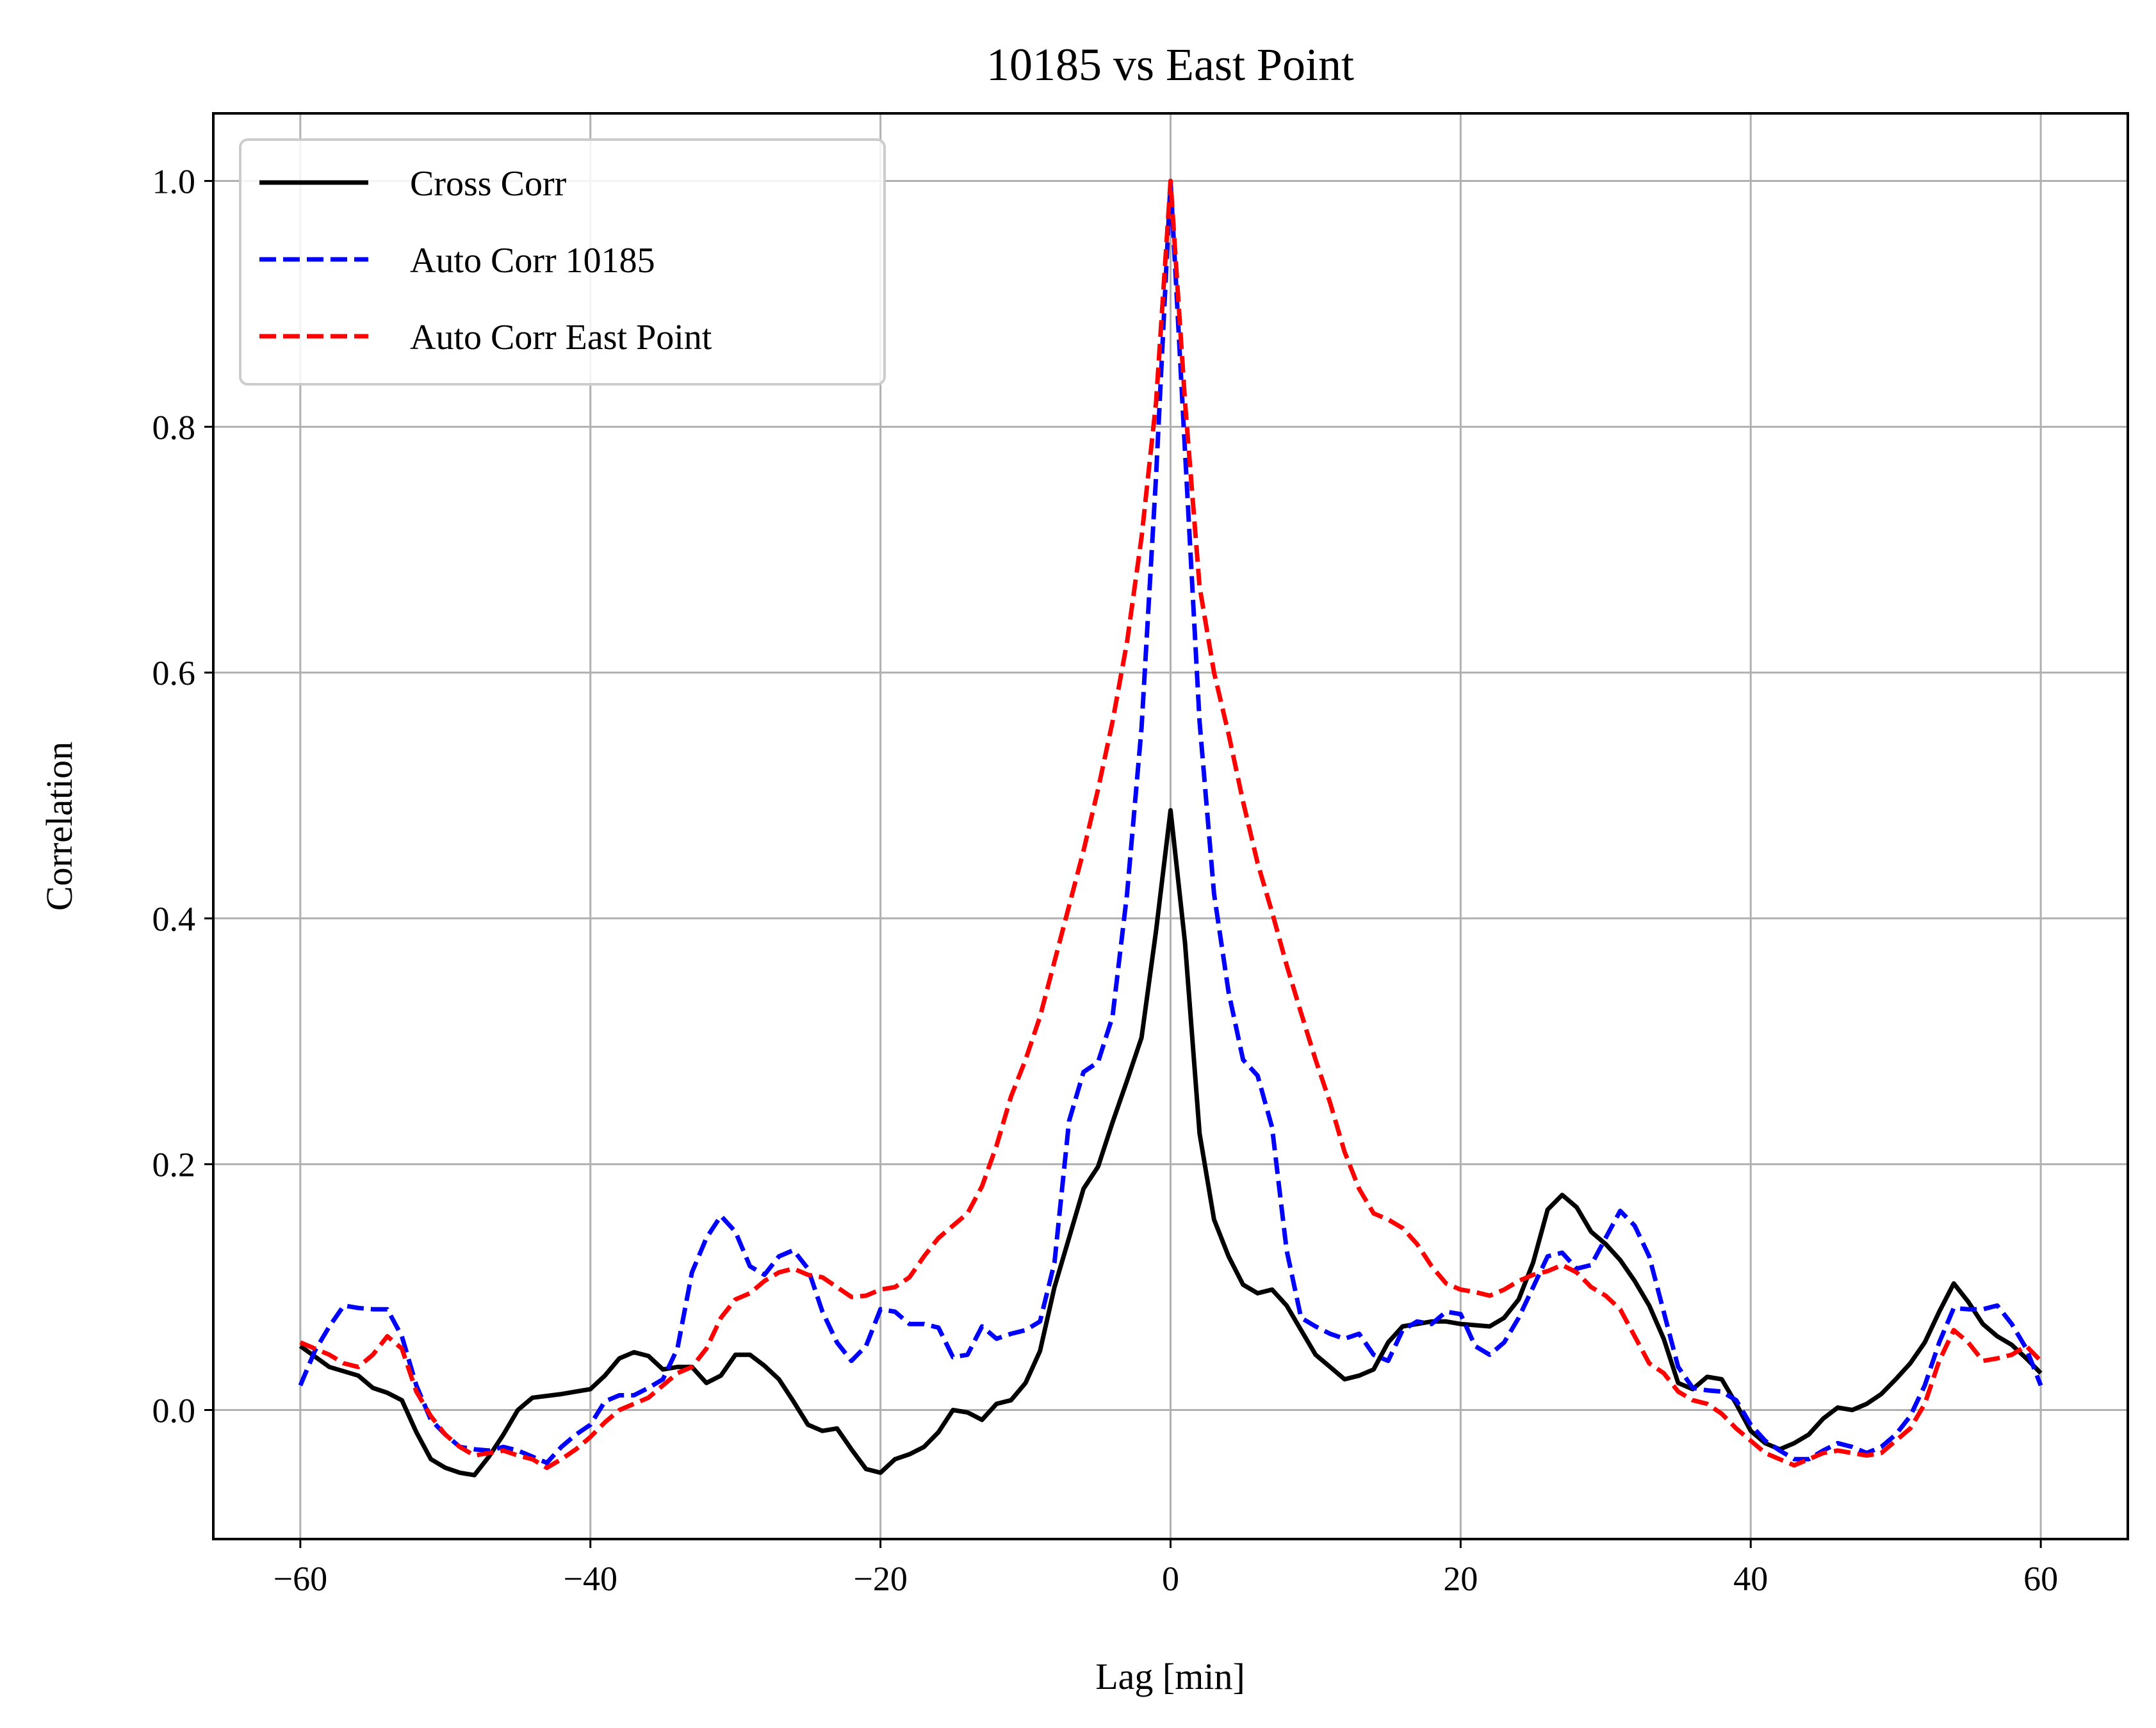  I want to click on x-tick-label: −40, so click(590, 1579).